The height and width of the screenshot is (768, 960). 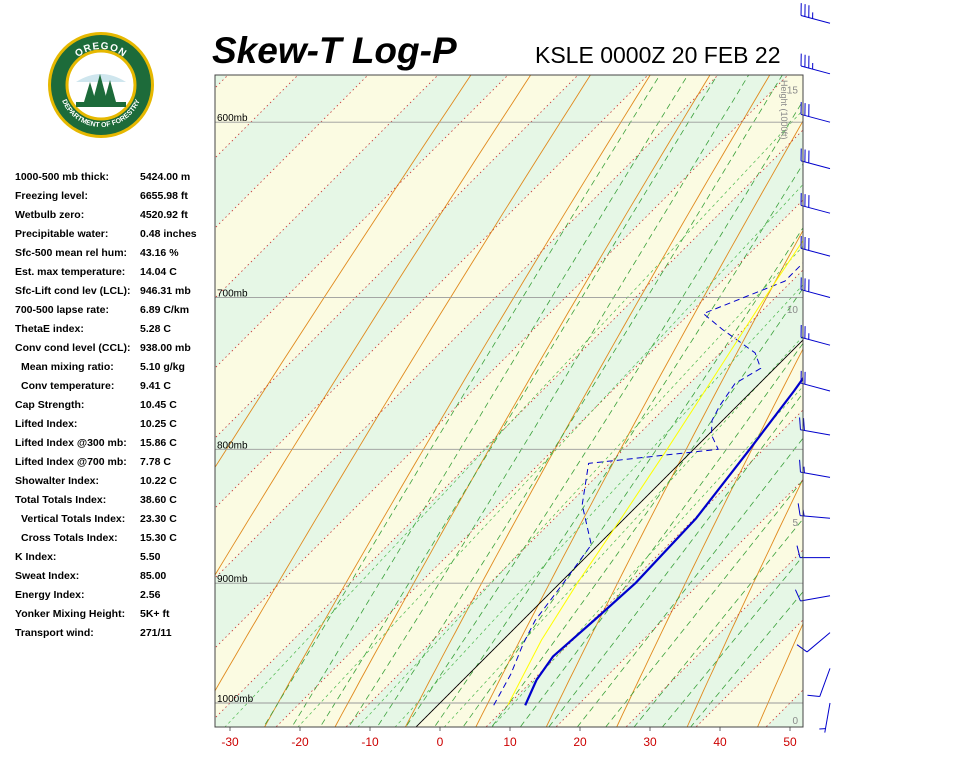 I want to click on stat-row: 700-500 lapse rate: 6.89 C/km, so click(x=117, y=310).